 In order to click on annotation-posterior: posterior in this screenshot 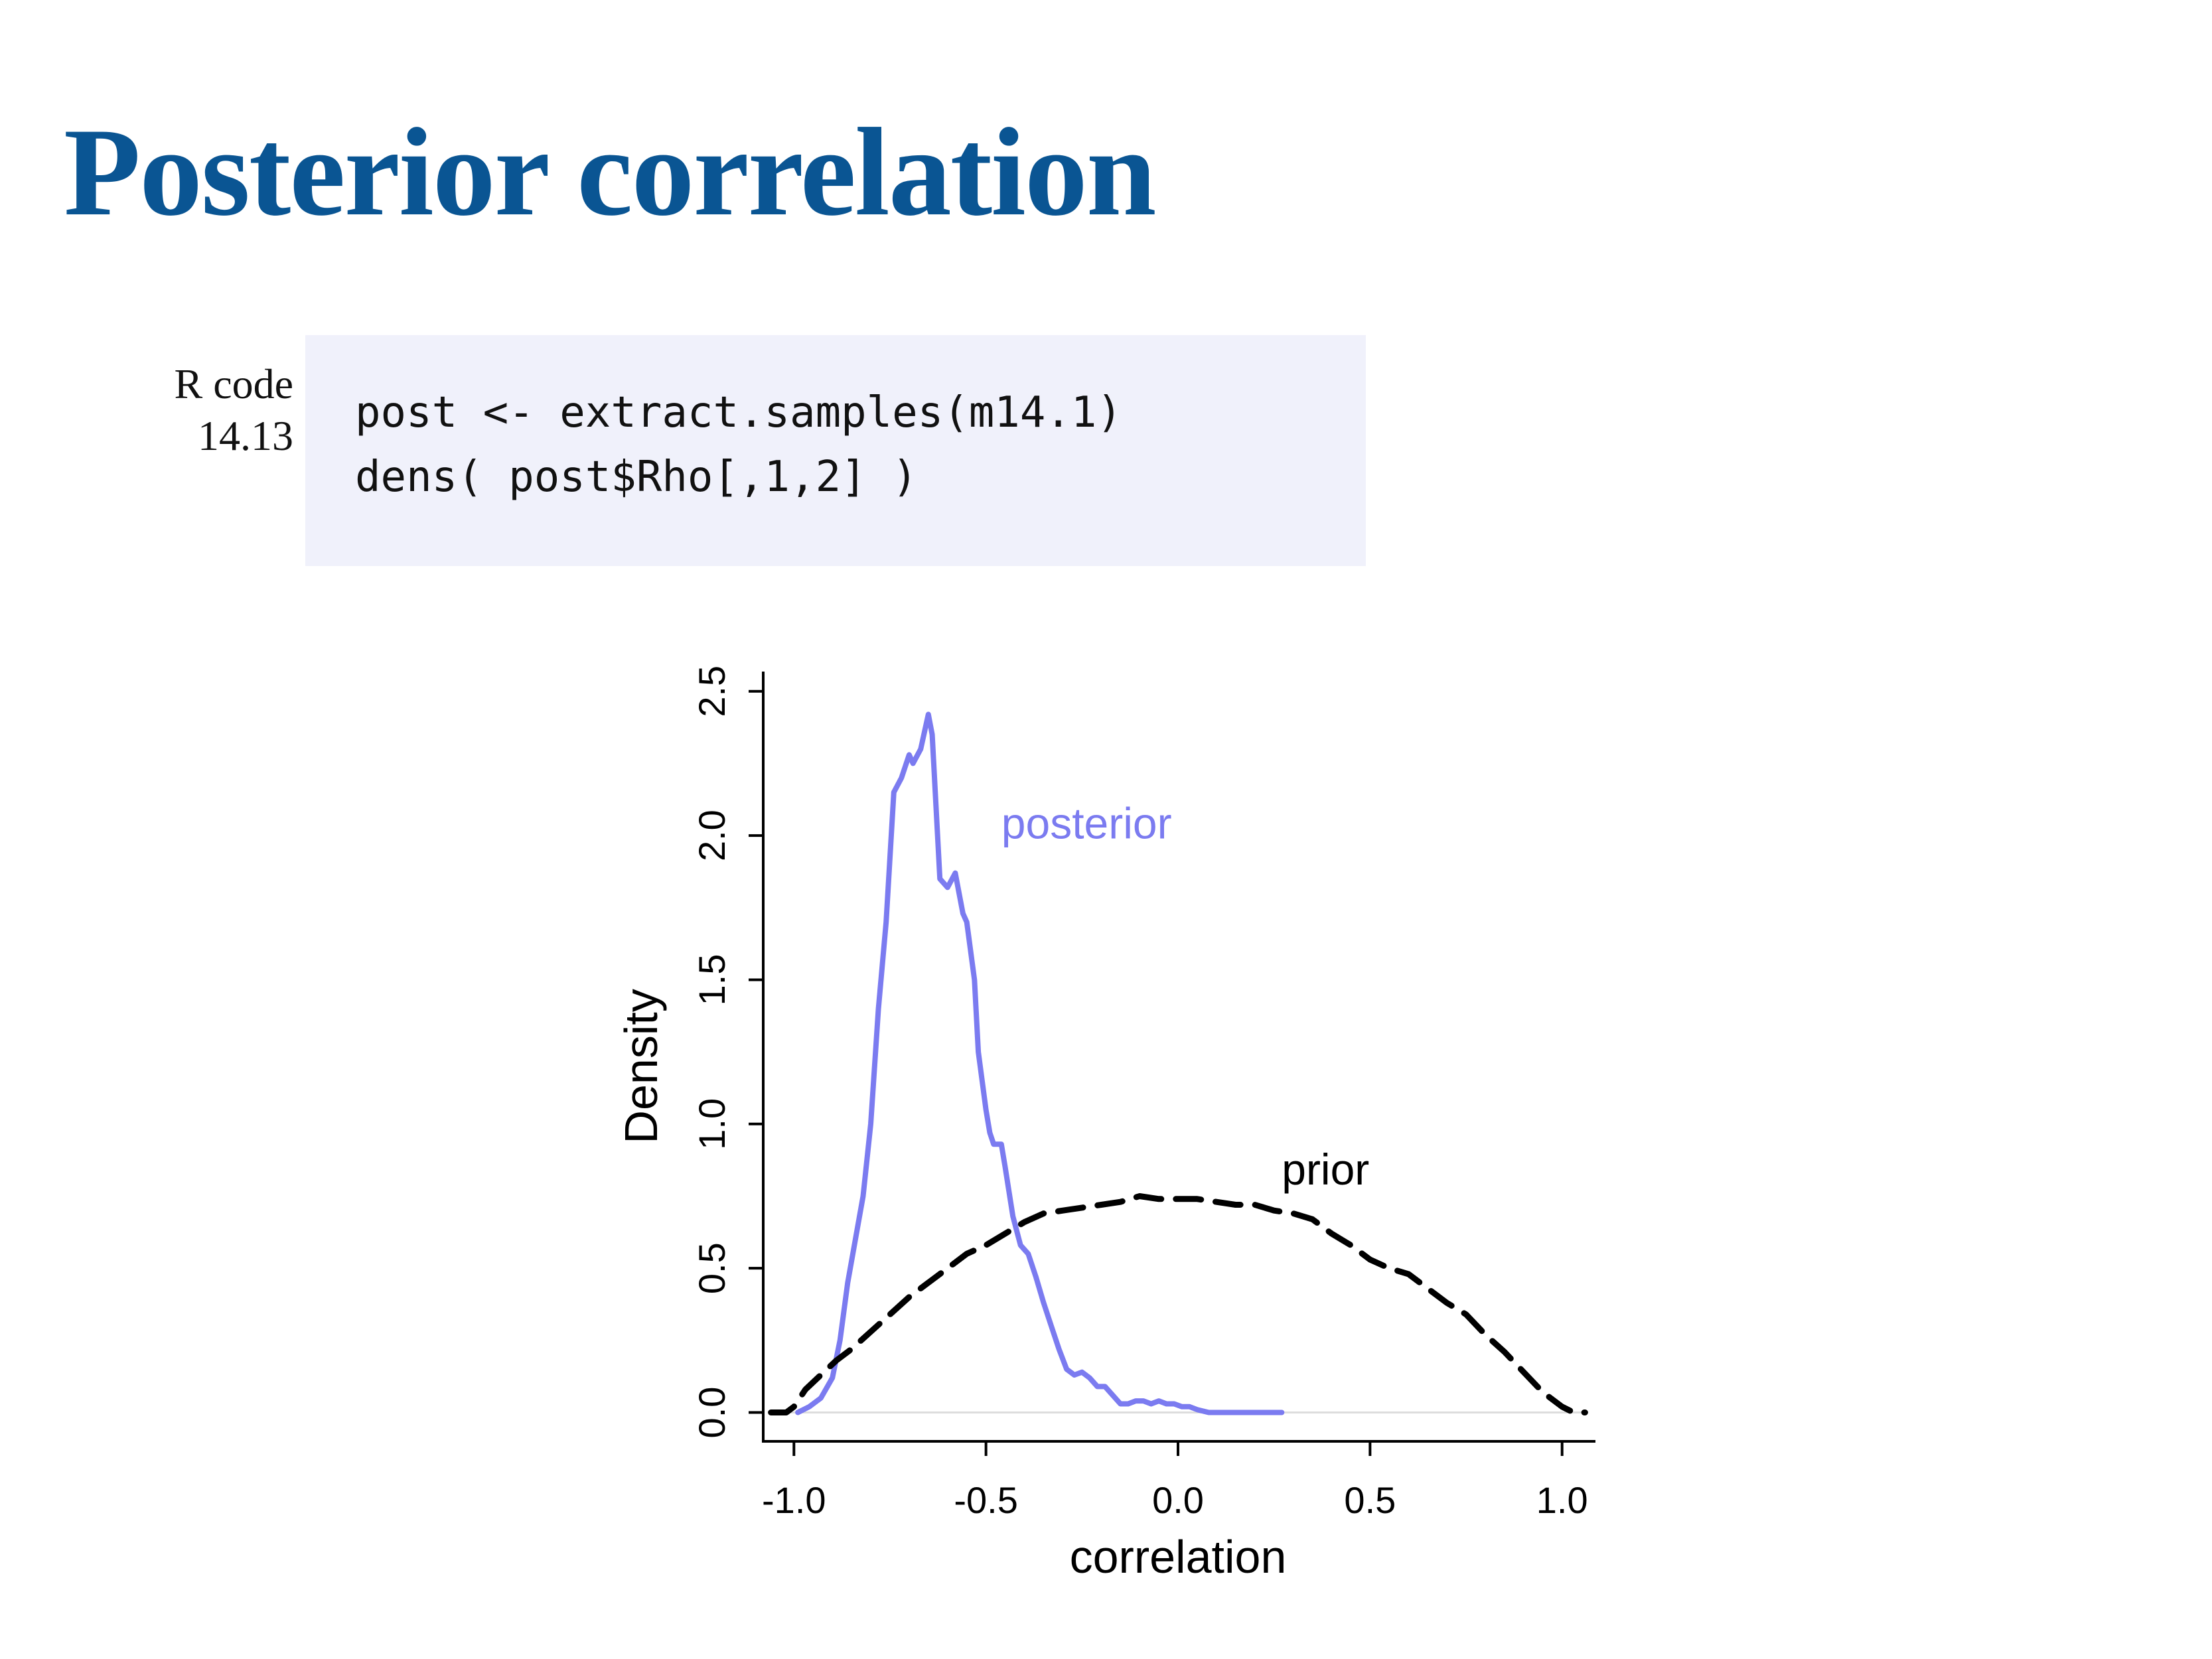, I will do `click(1086, 822)`.